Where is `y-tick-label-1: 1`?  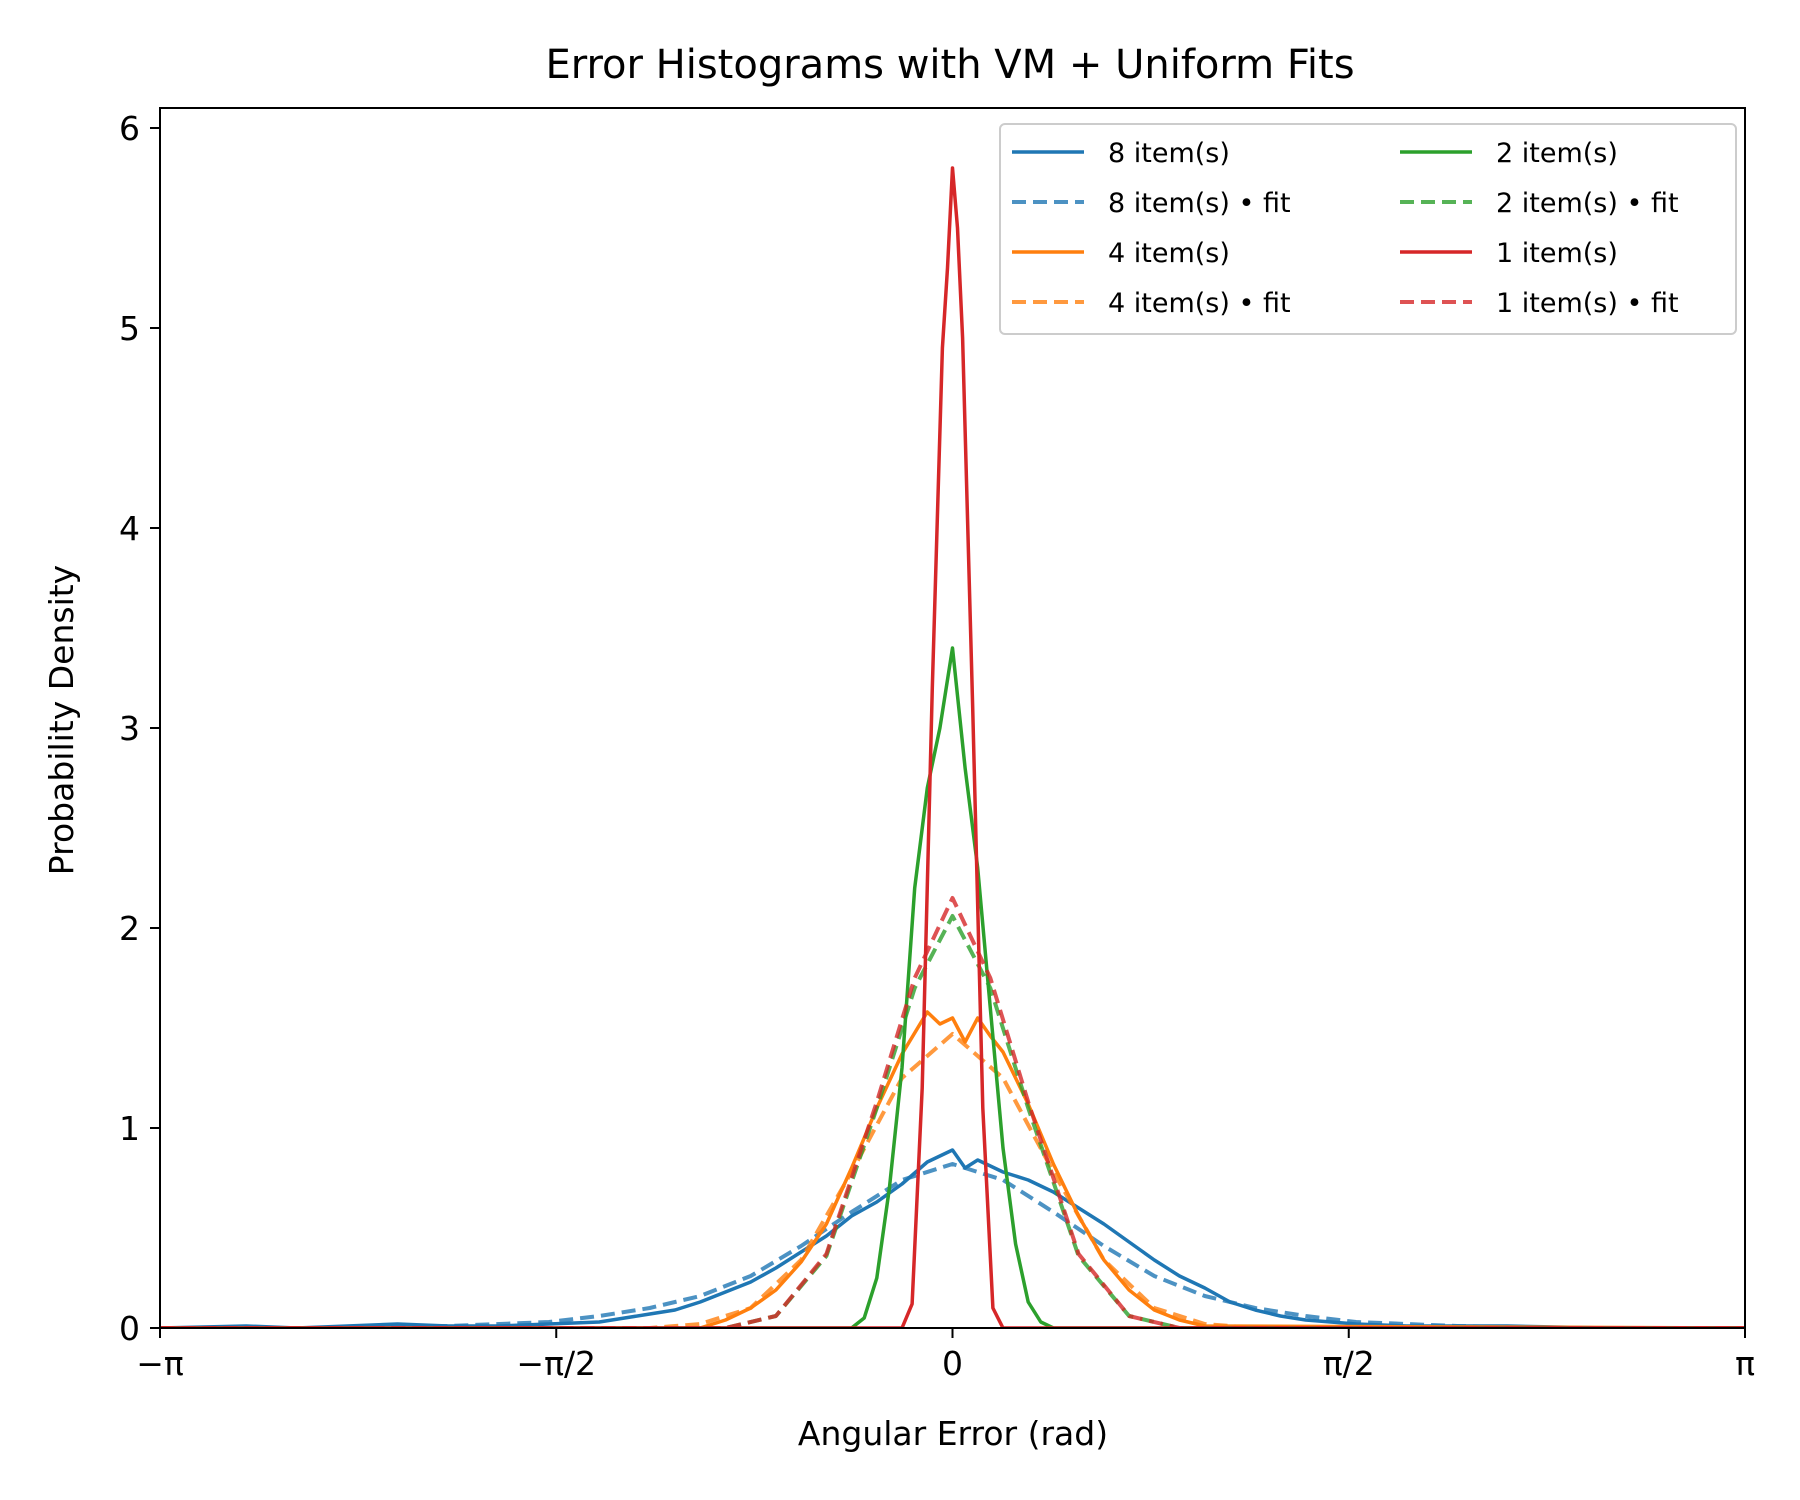
y-tick-label-1: 1 is located at coordinates (129, 1128).